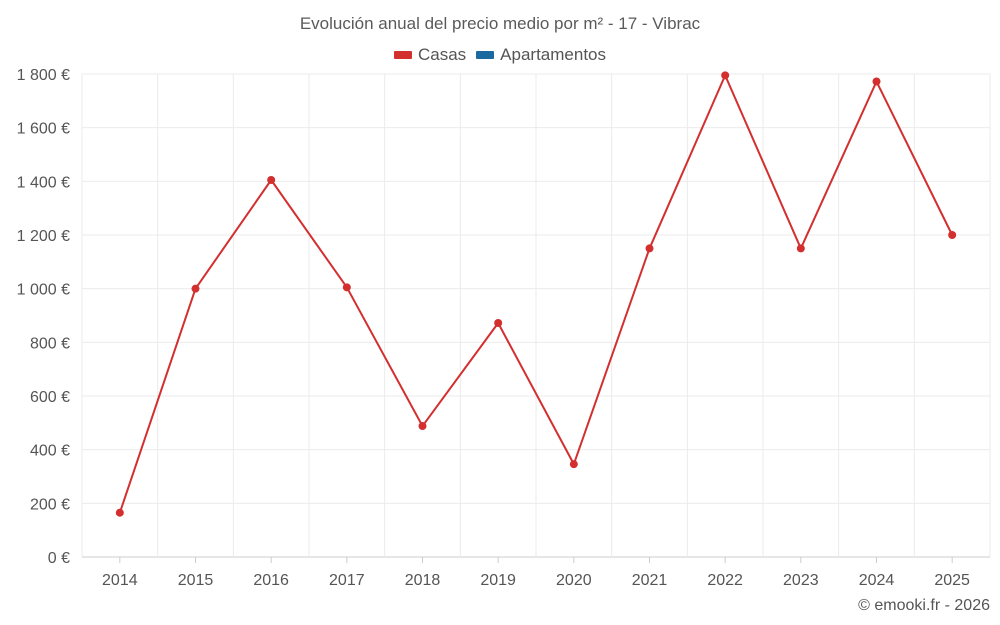  I want to click on legend-item-casas: Casas, so click(430, 55).